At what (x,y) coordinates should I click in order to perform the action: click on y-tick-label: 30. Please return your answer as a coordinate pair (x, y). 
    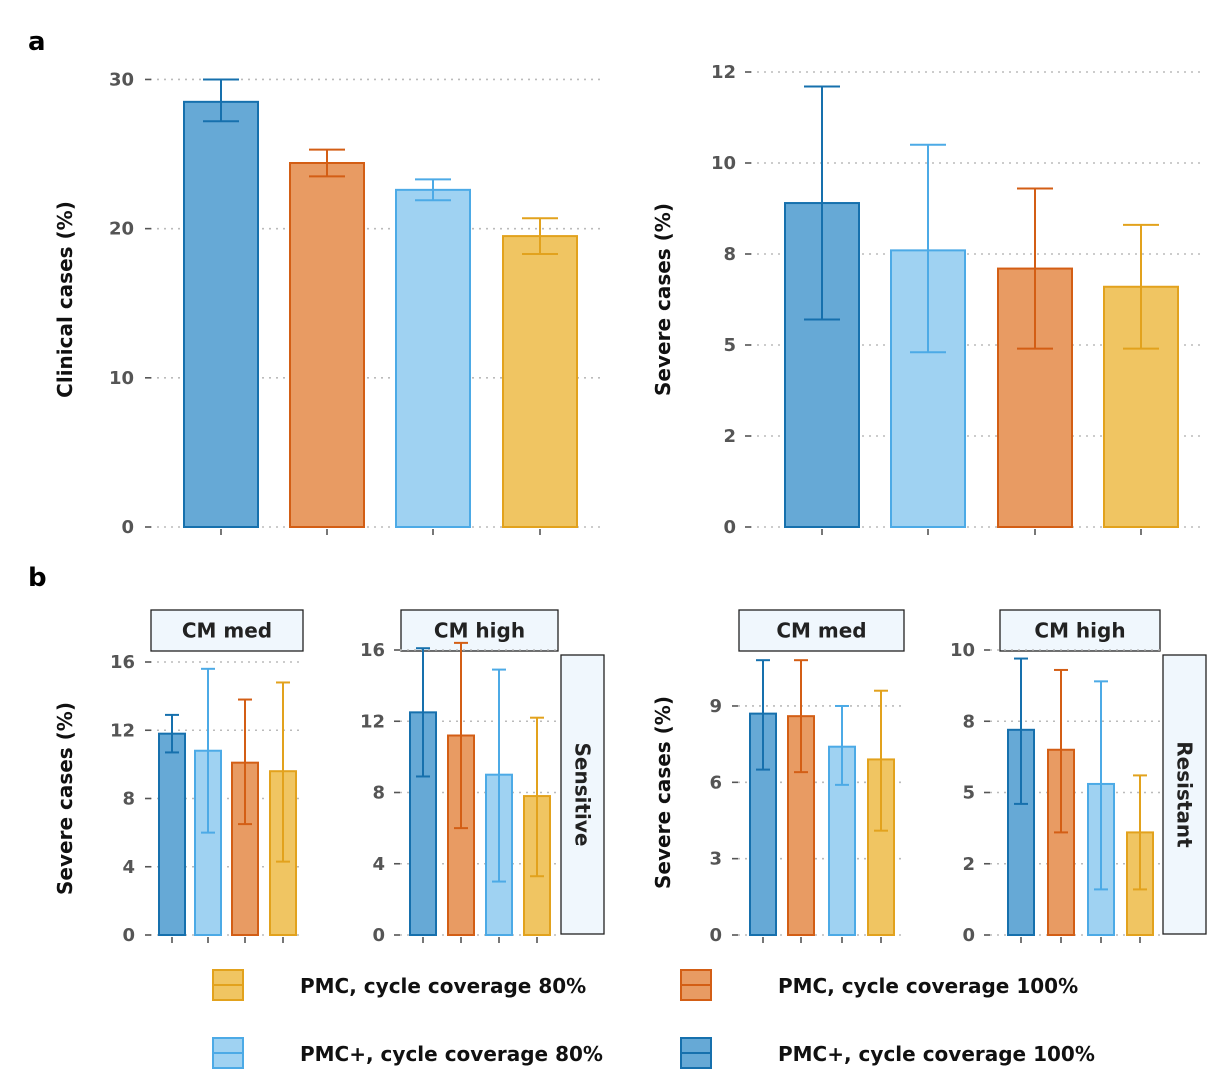
    Looking at the image, I should click on (121, 79).